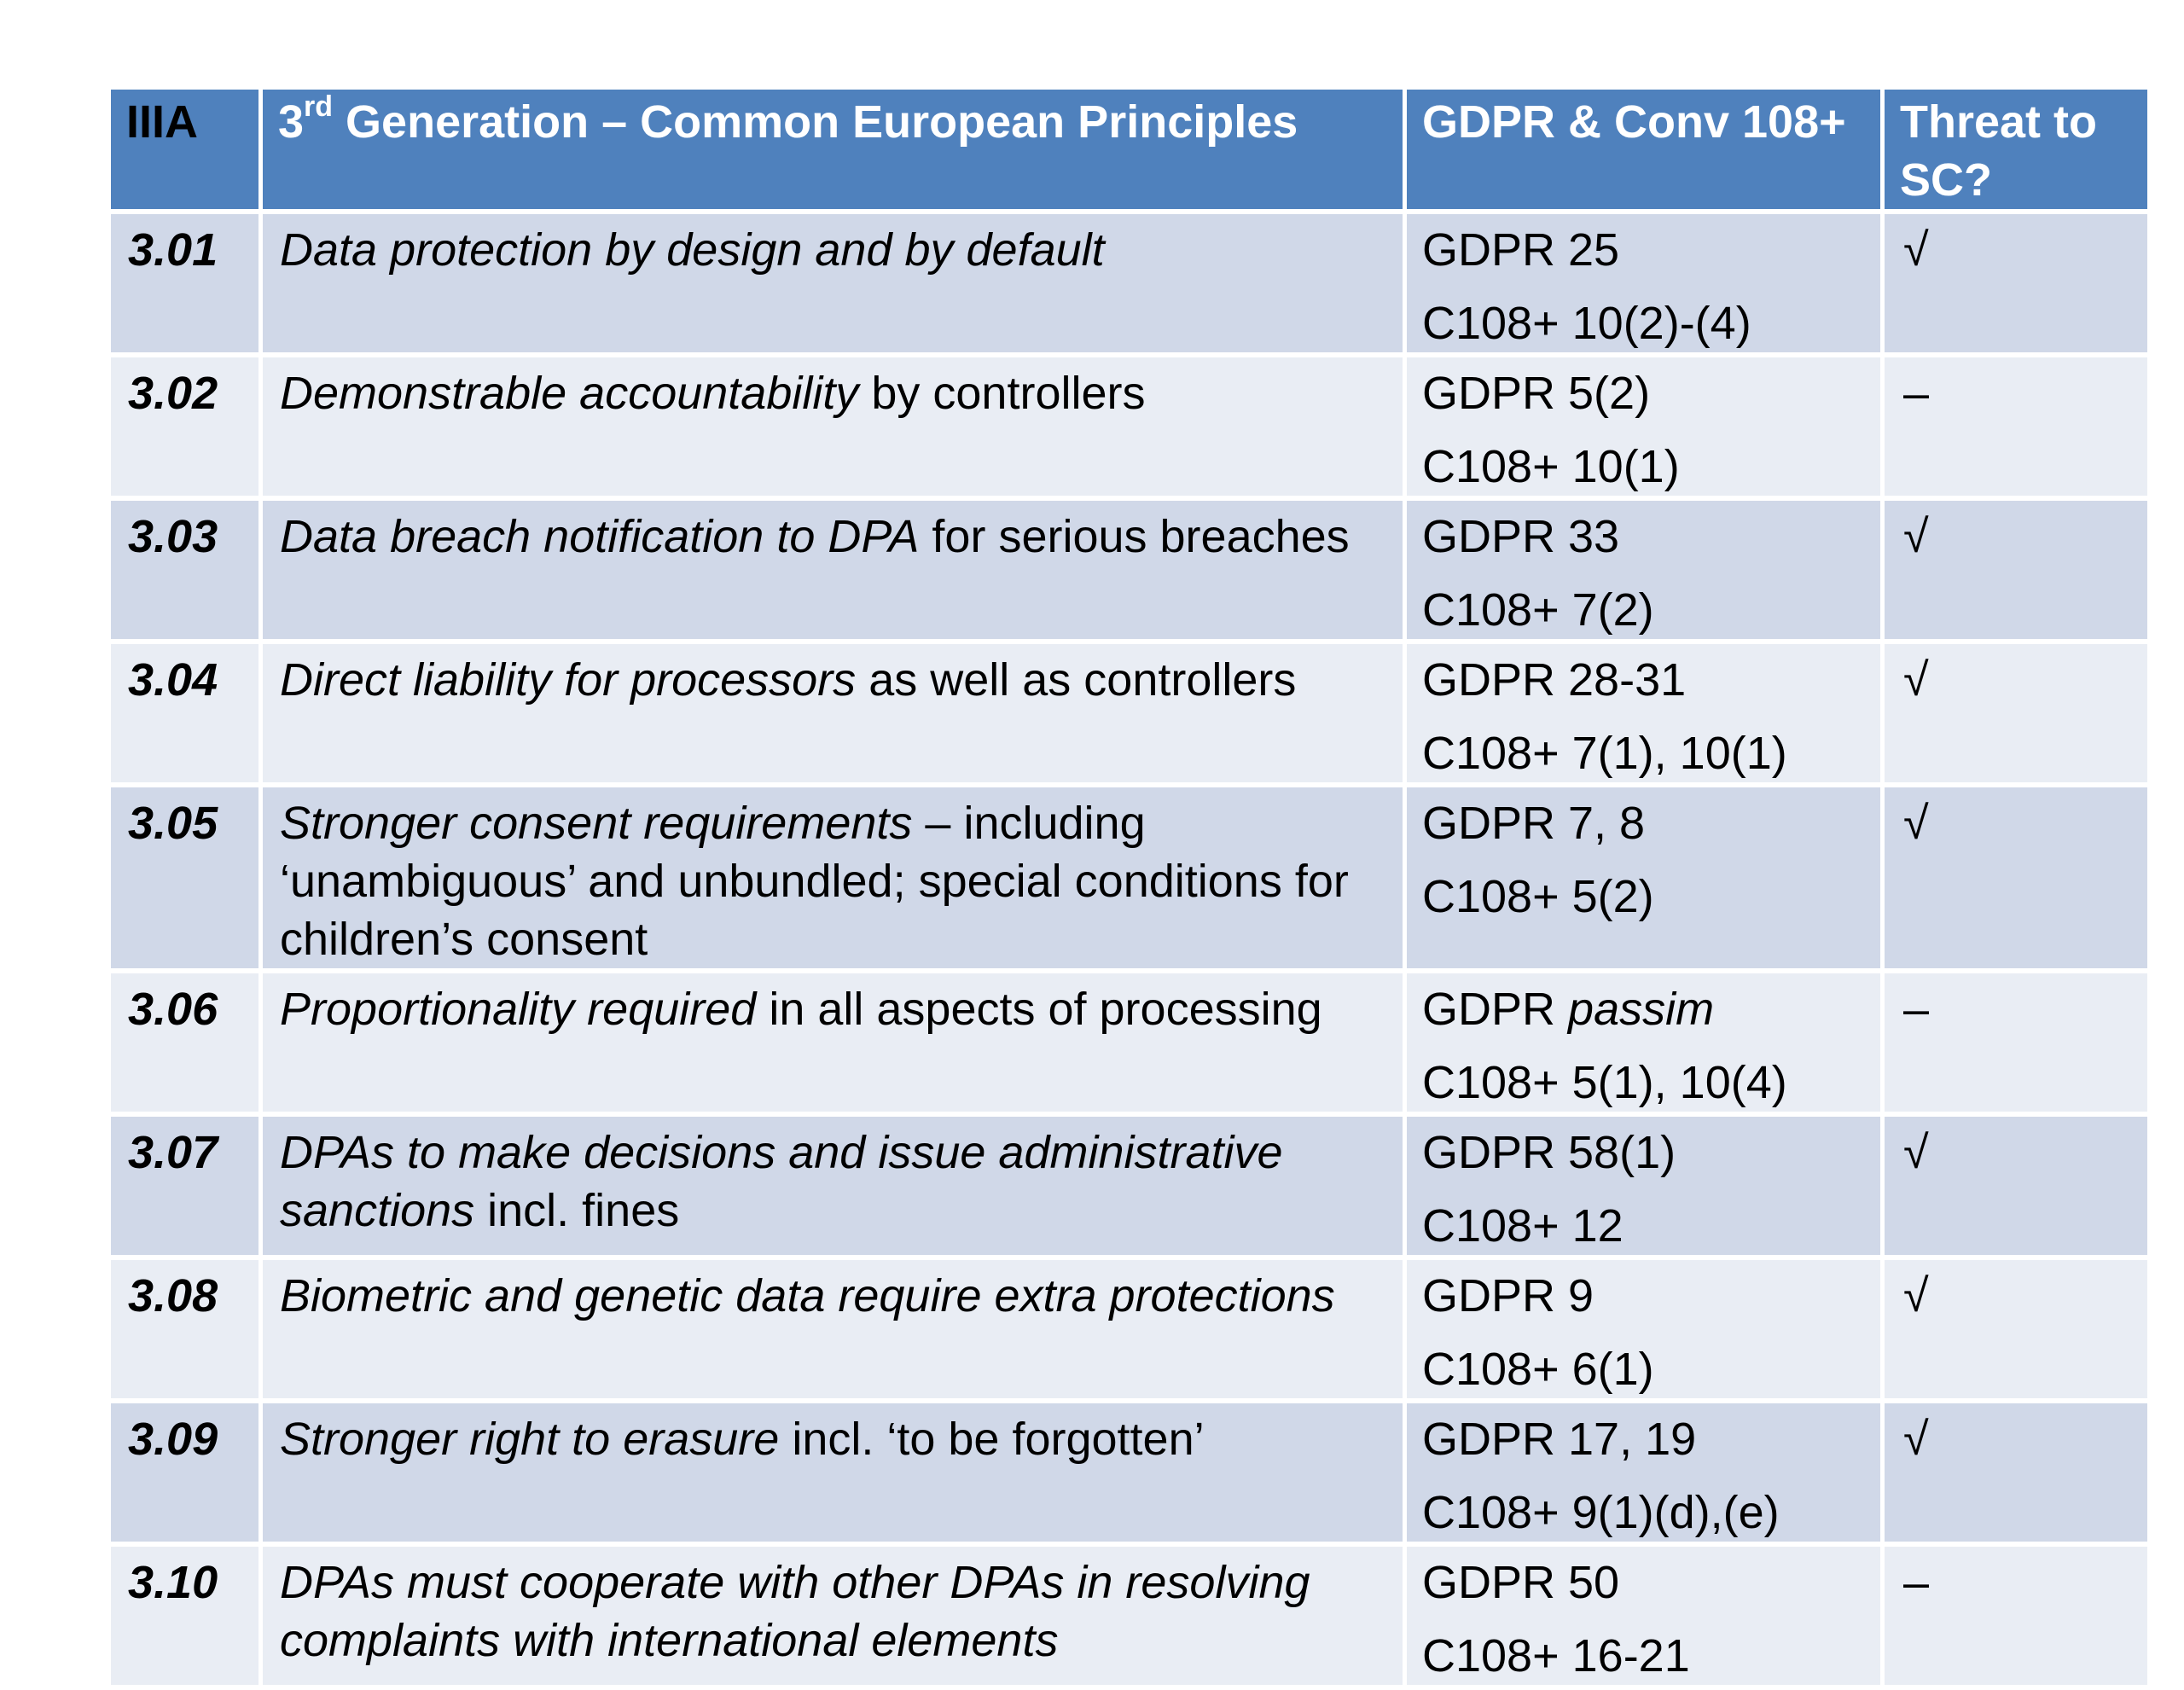 The height and width of the screenshot is (1690, 2184). Describe the element at coordinates (1495, 1009) in the screenshot. I see `gdpr-reference-text: GDPR` at that location.